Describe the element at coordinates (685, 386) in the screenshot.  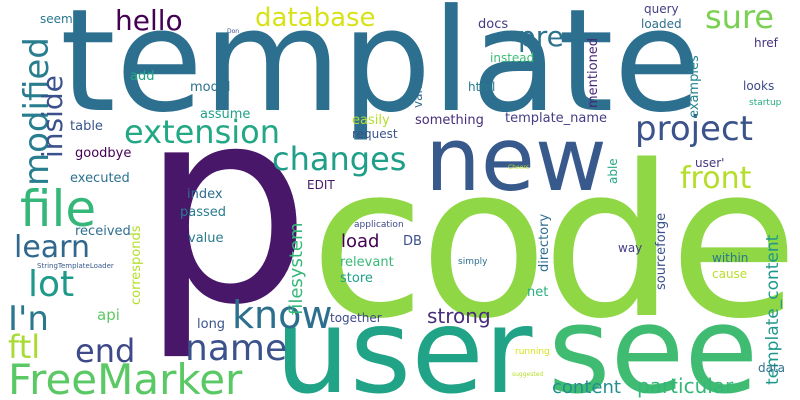
I see `word-particular: particular` at that location.